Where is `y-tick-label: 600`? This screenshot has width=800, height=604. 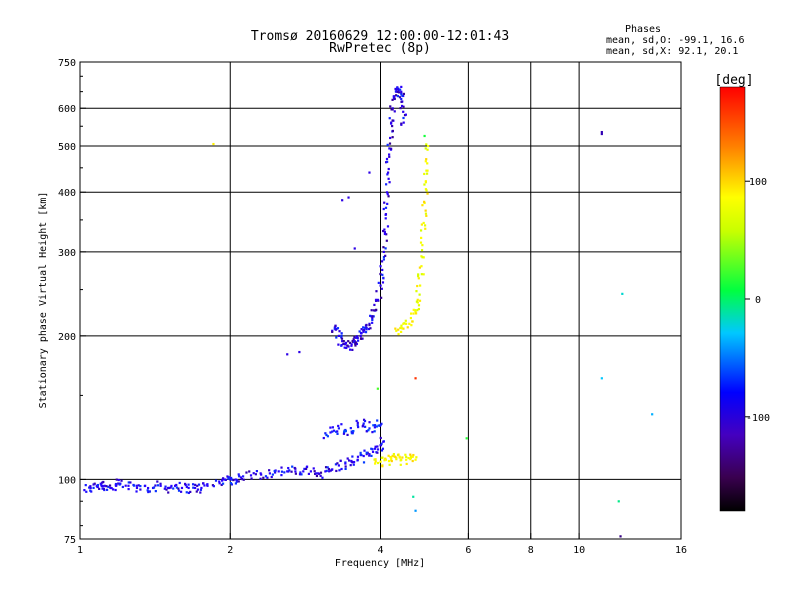
y-tick-label: 600 is located at coordinates (67, 109).